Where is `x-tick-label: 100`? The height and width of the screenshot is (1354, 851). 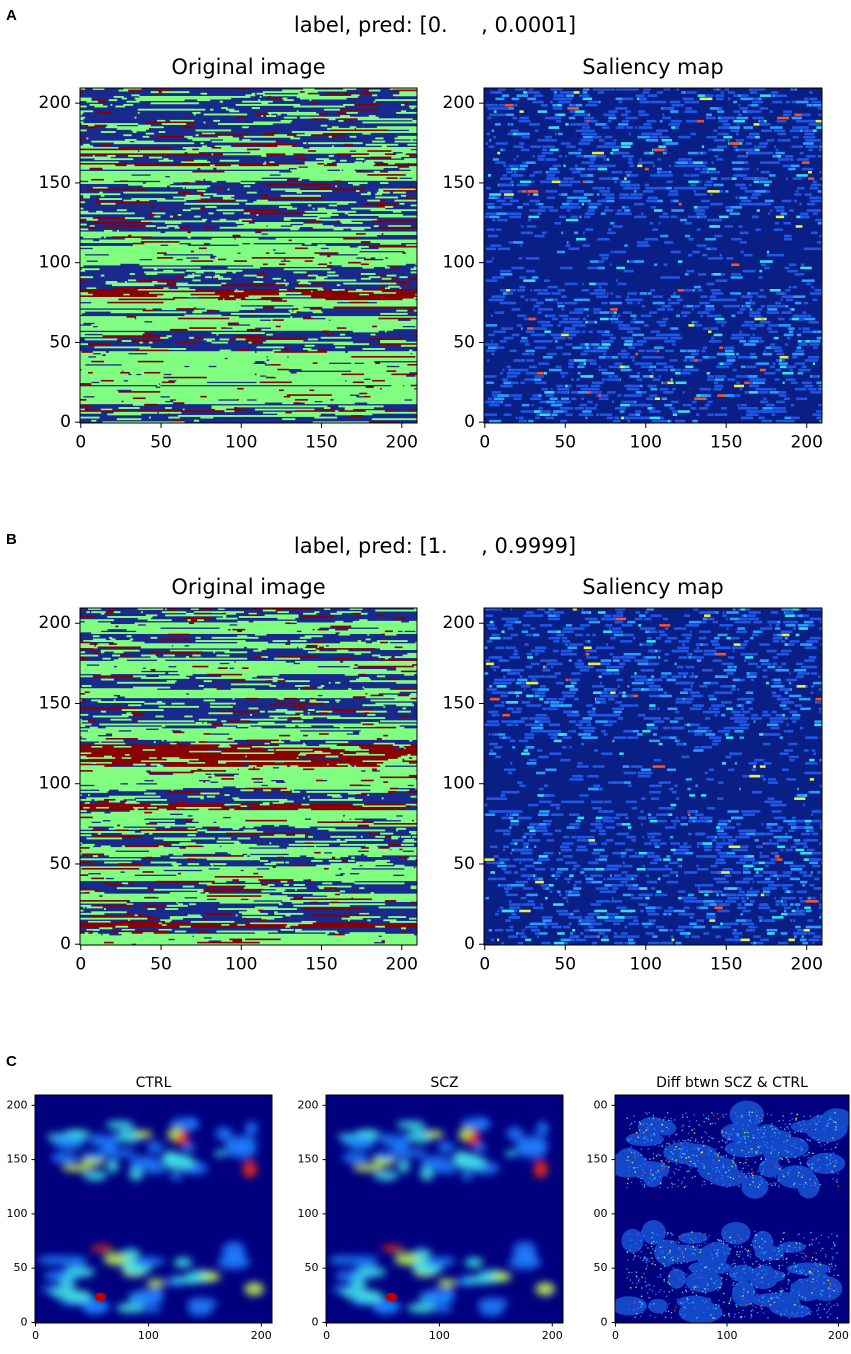
x-tick-label: 100 is located at coordinates (646, 442).